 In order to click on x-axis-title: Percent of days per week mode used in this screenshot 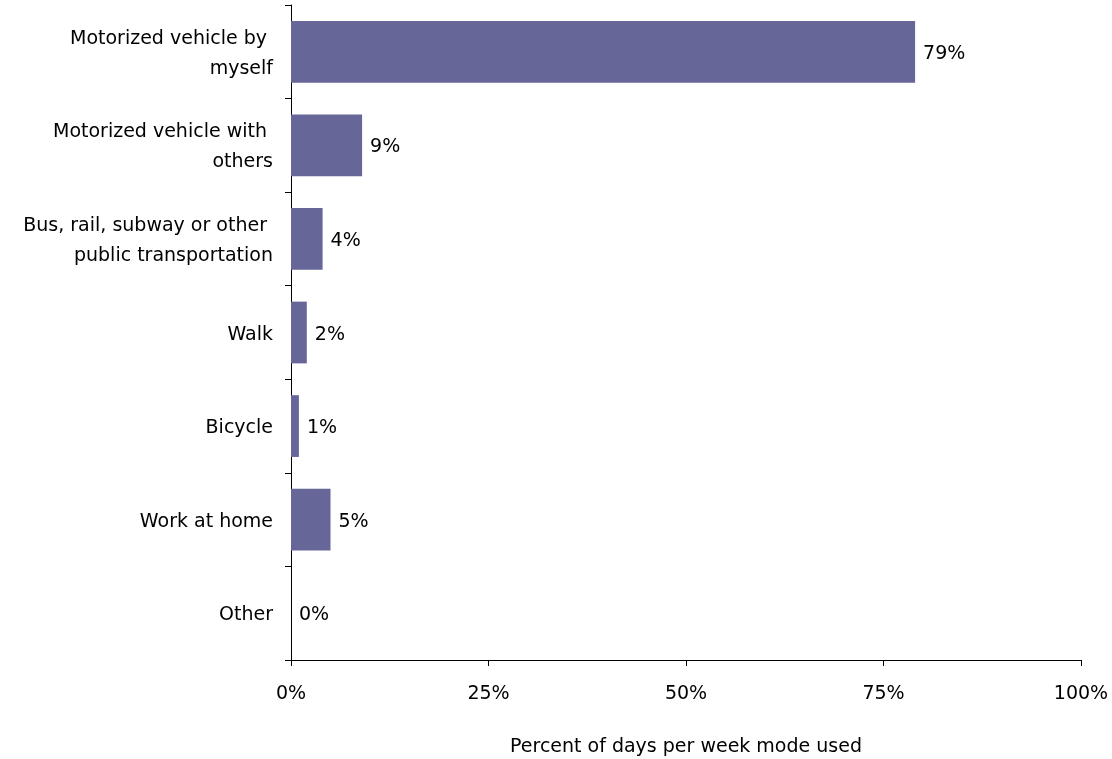, I will do `click(686, 744)`.